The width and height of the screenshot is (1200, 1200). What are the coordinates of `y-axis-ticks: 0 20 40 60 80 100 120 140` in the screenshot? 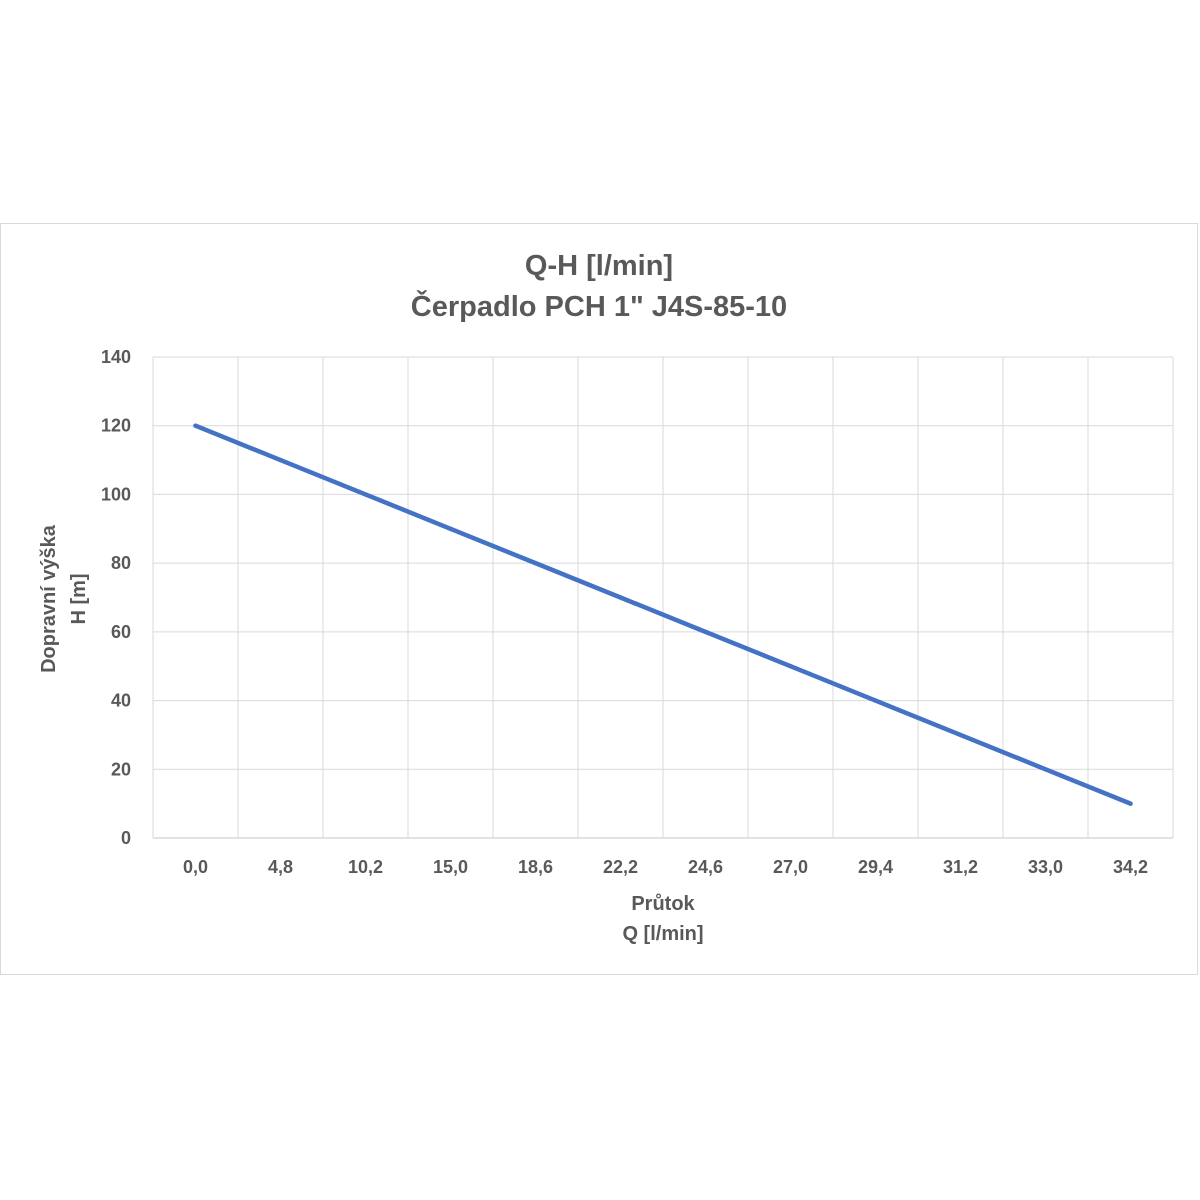 It's located at (116, 597).